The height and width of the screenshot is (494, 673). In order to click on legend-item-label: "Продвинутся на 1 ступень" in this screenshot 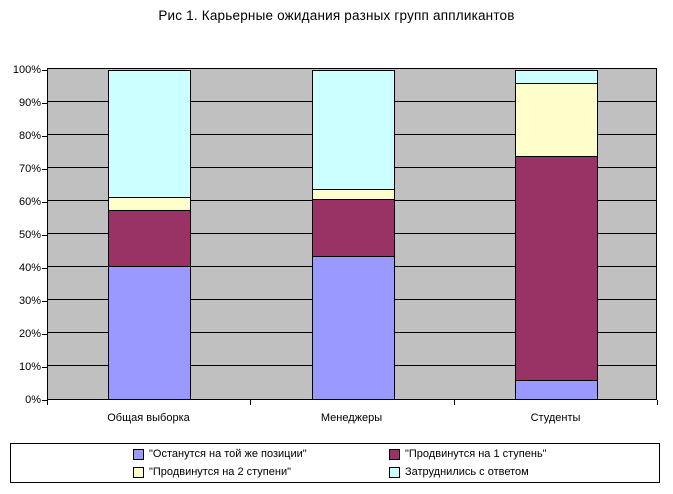, I will do `click(476, 454)`.